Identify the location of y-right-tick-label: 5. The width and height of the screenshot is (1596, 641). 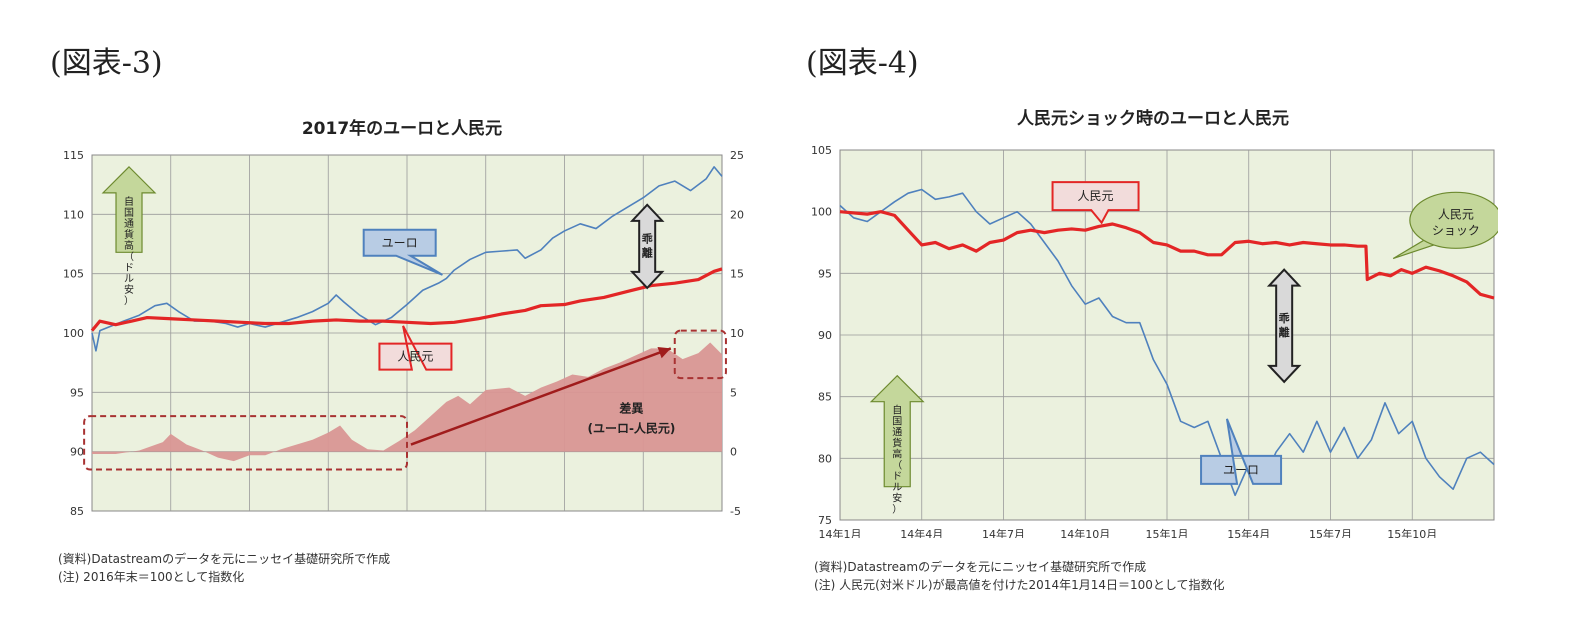
(733, 392).